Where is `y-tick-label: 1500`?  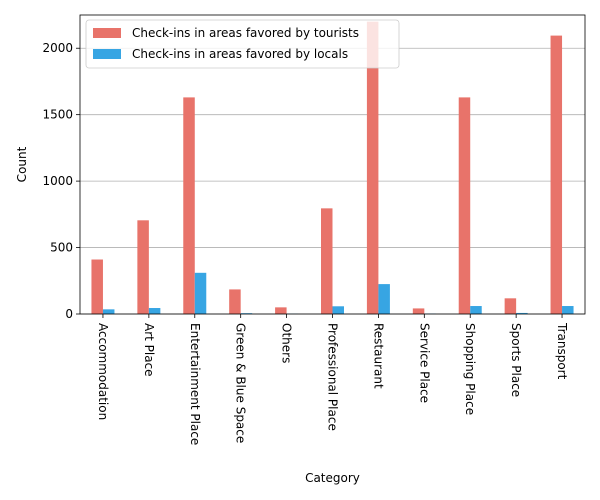 y-tick-label: 1500 is located at coordinates (57, 115).